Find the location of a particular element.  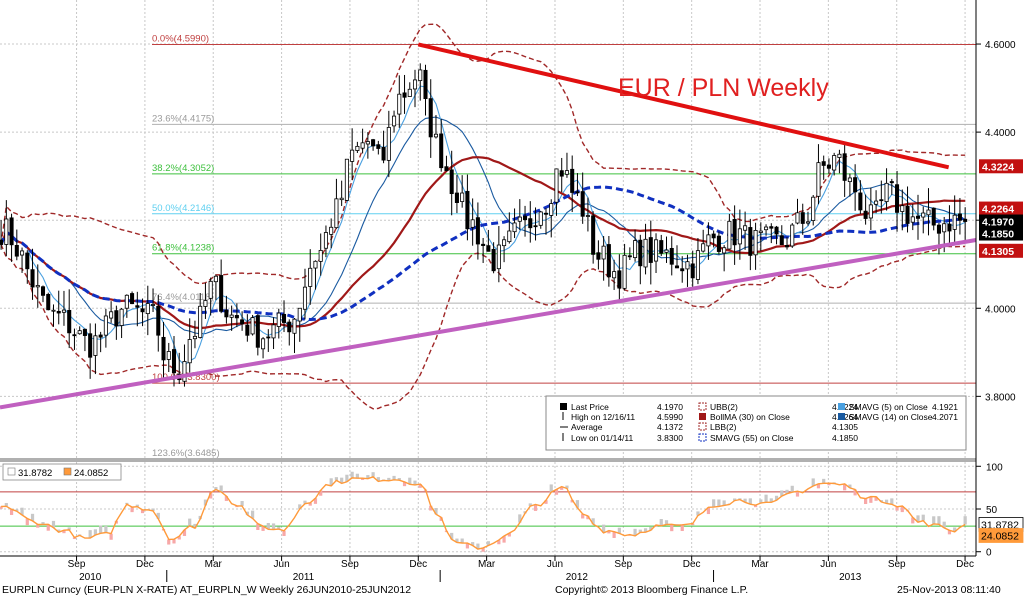

x-axis-year-label: 2013 is located at coordinates (850, 577).